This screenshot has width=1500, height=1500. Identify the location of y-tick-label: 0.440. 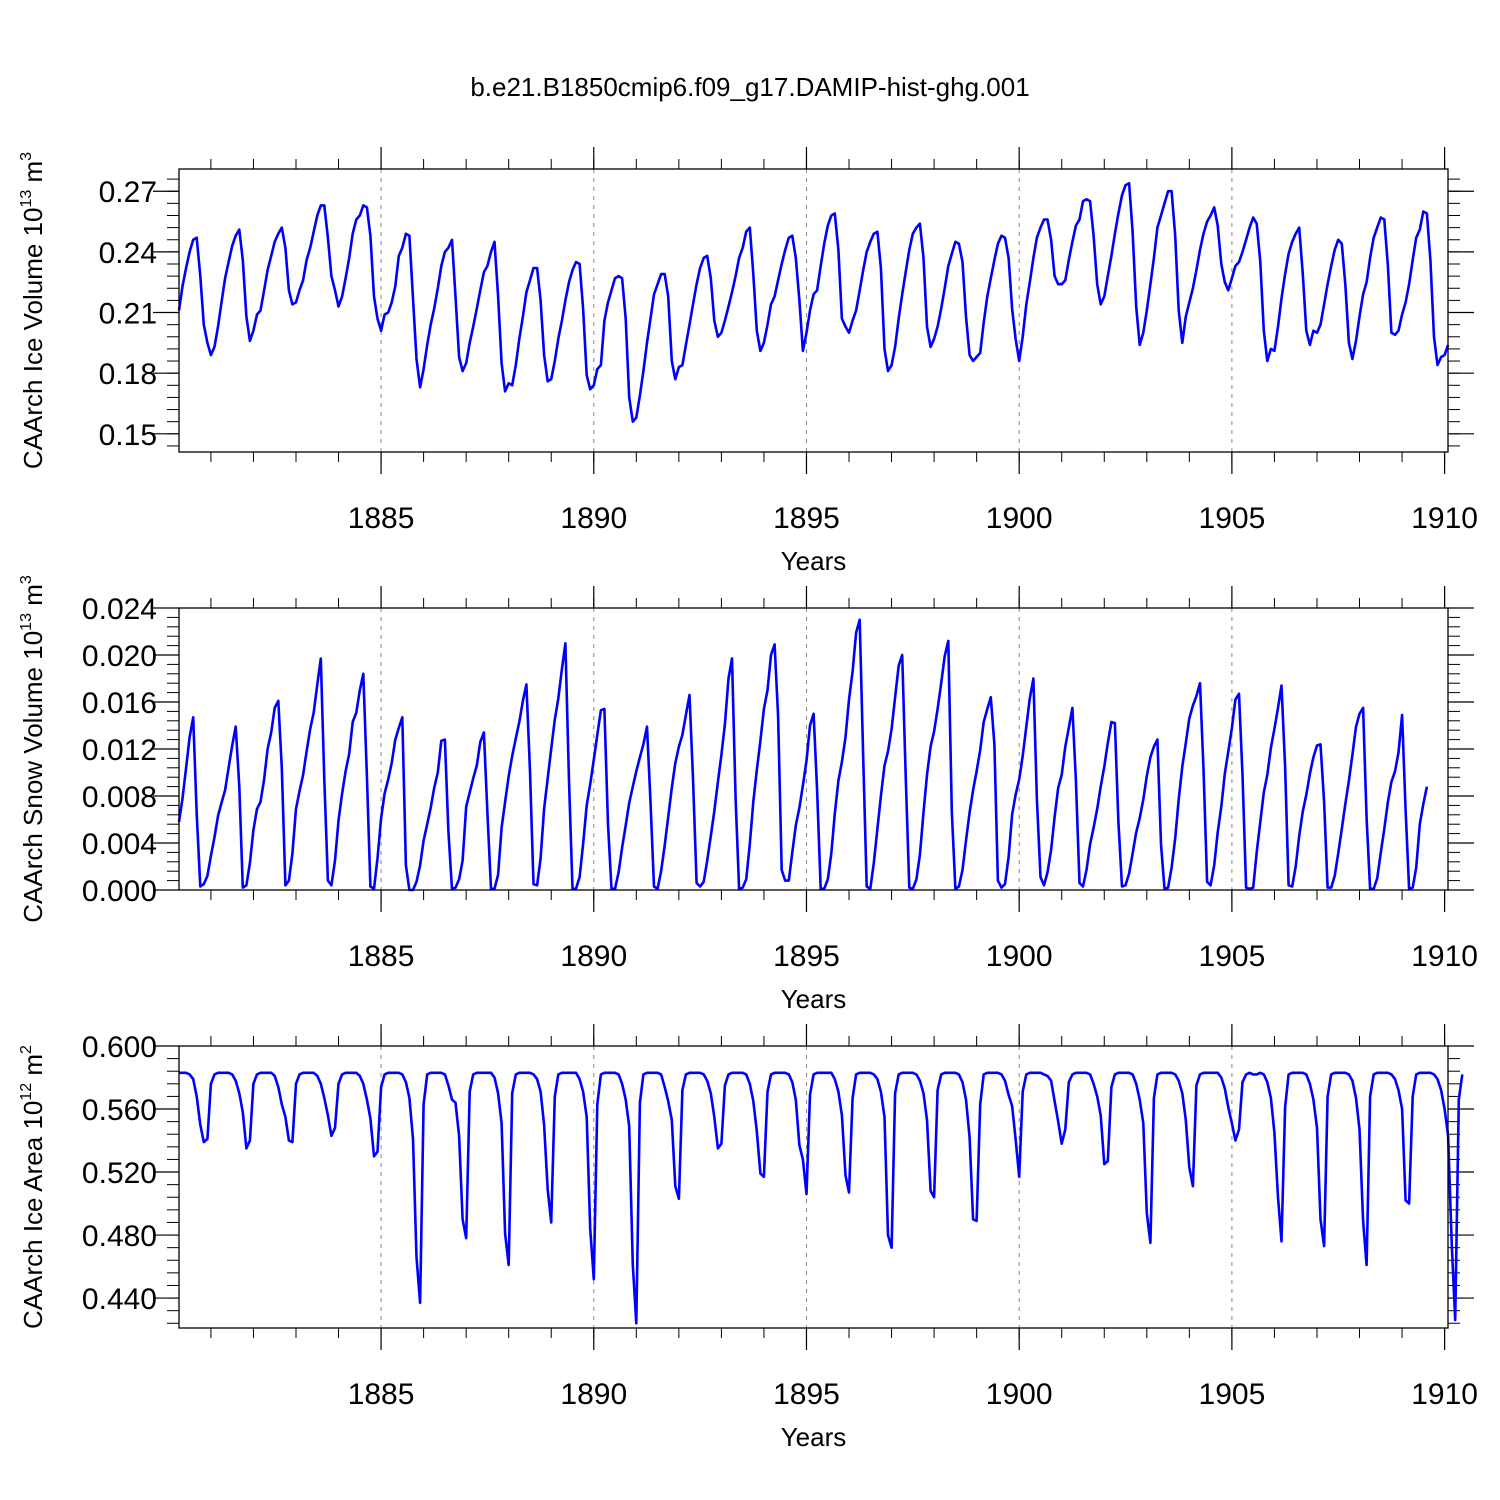
(119, 1299).